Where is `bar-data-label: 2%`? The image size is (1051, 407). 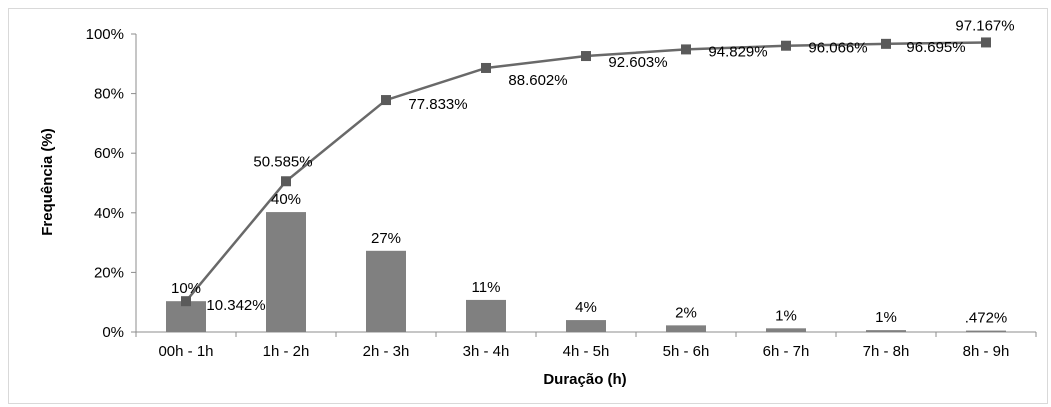 bar-data-label: 2% is located at coordinates (686, 312).